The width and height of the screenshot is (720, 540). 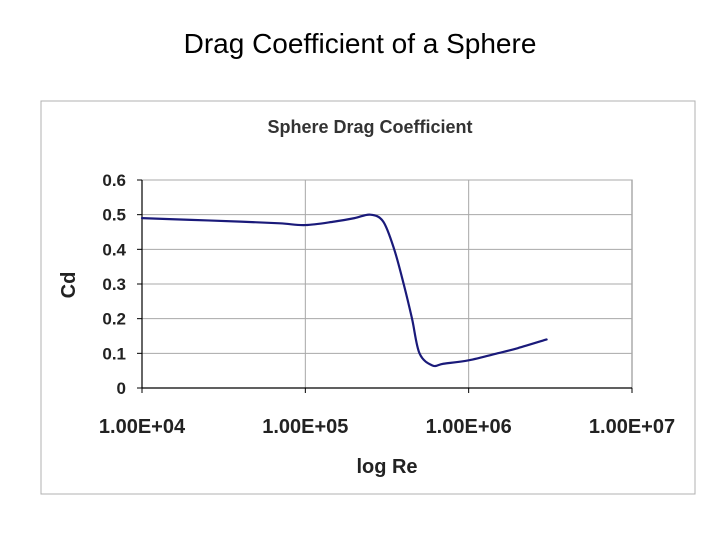 What do you see at coordinates (114, 249) in the screenshot?
I see `y-tick-label: 0.4` at bounding box center [114, 249].